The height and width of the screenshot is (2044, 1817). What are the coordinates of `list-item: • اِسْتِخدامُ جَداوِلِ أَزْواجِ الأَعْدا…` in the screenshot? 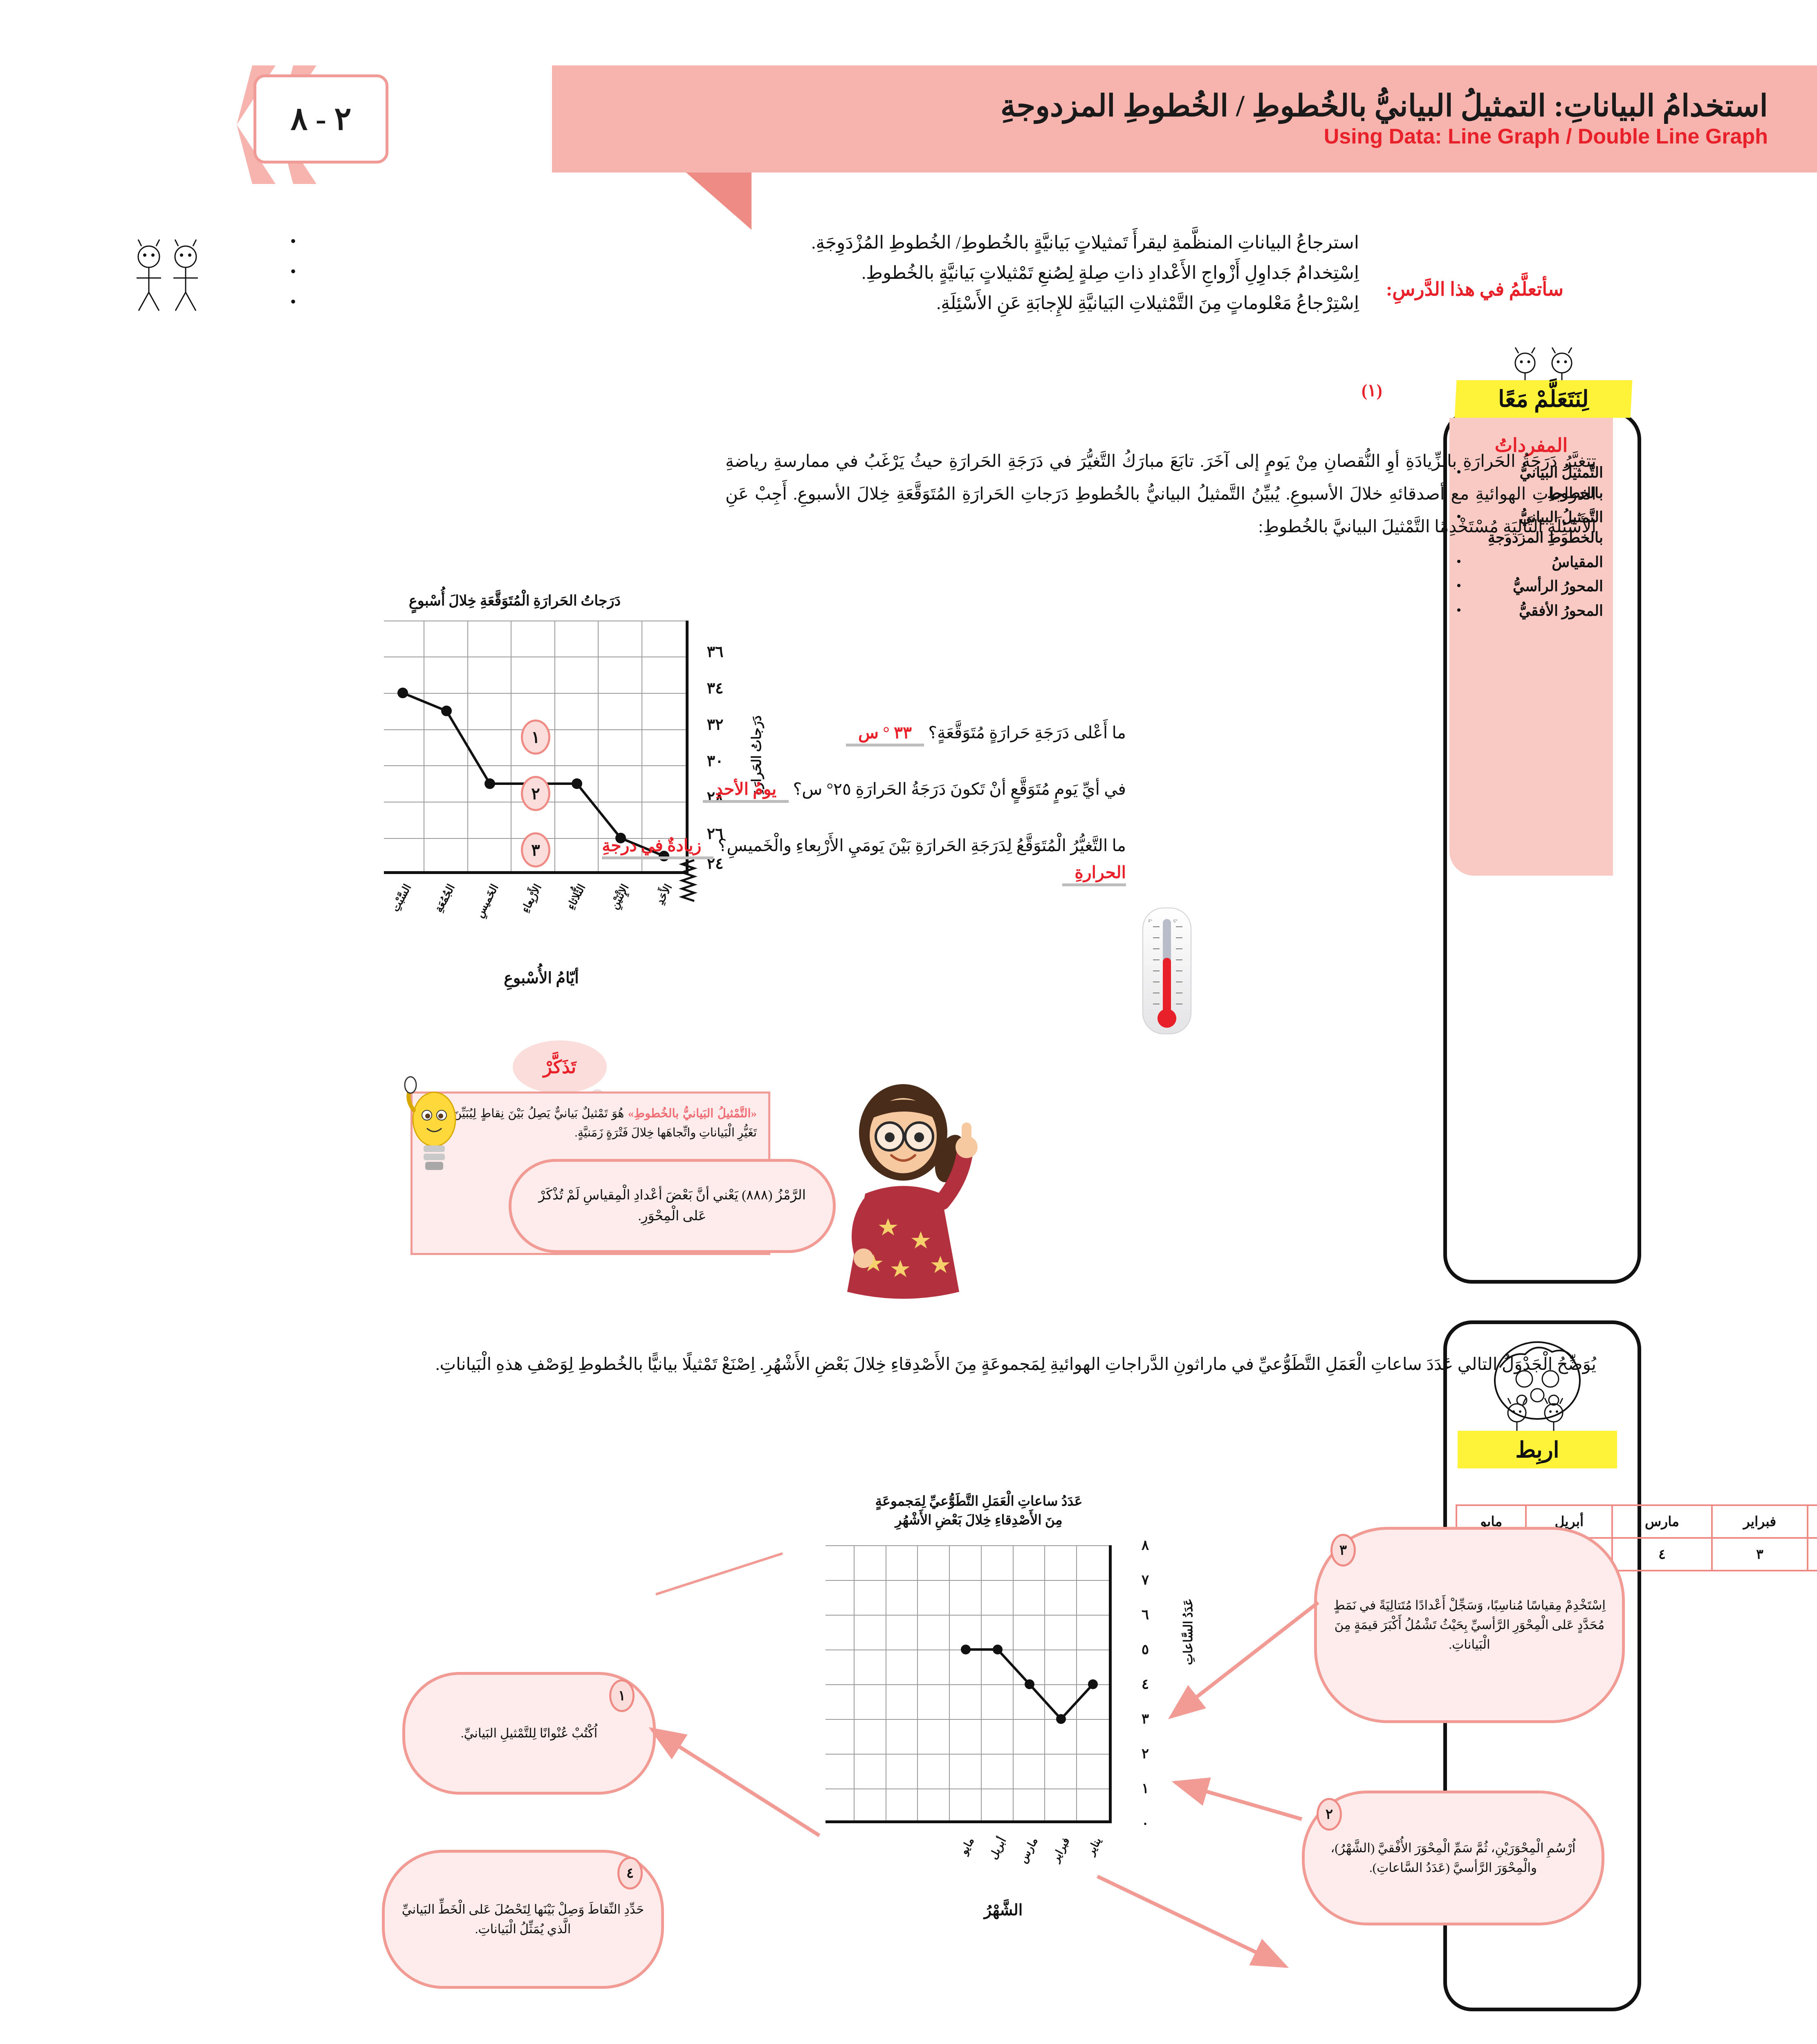 It's located at (823, 273).